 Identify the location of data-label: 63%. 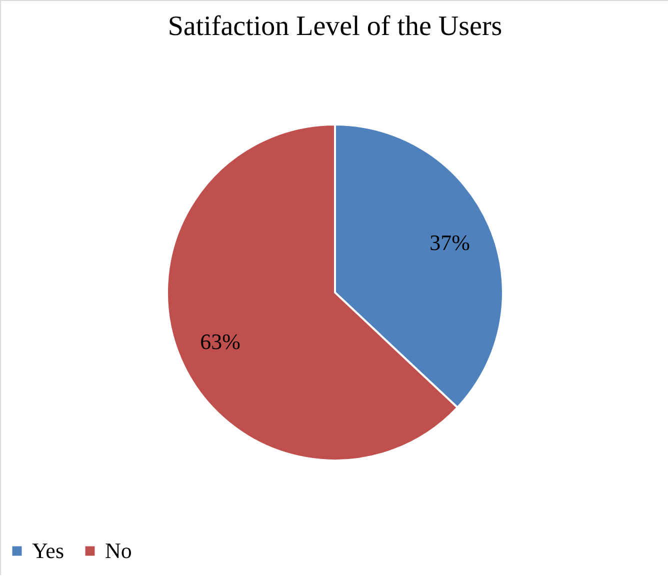
(220, 341).